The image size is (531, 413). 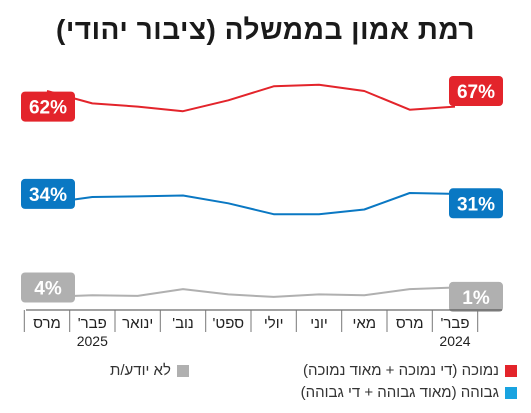 What do you see at coordinates (399, 392) in the screenshot?
I see `legend-label-high: גבוהה (מאוד גבוהה + די גבוהה)` at bounding box center [399, 392].